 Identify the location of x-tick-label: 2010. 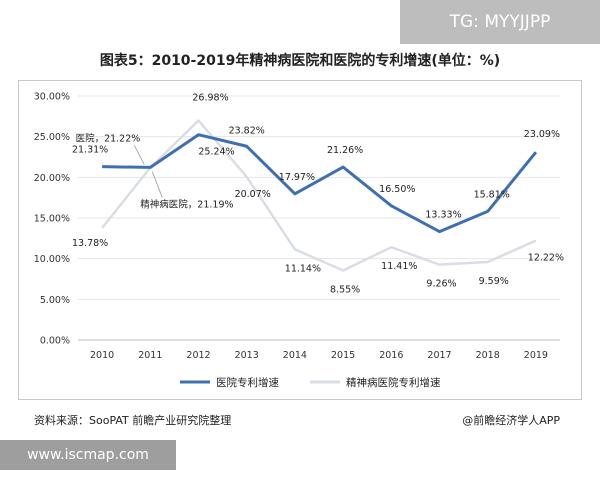
(102, 355).